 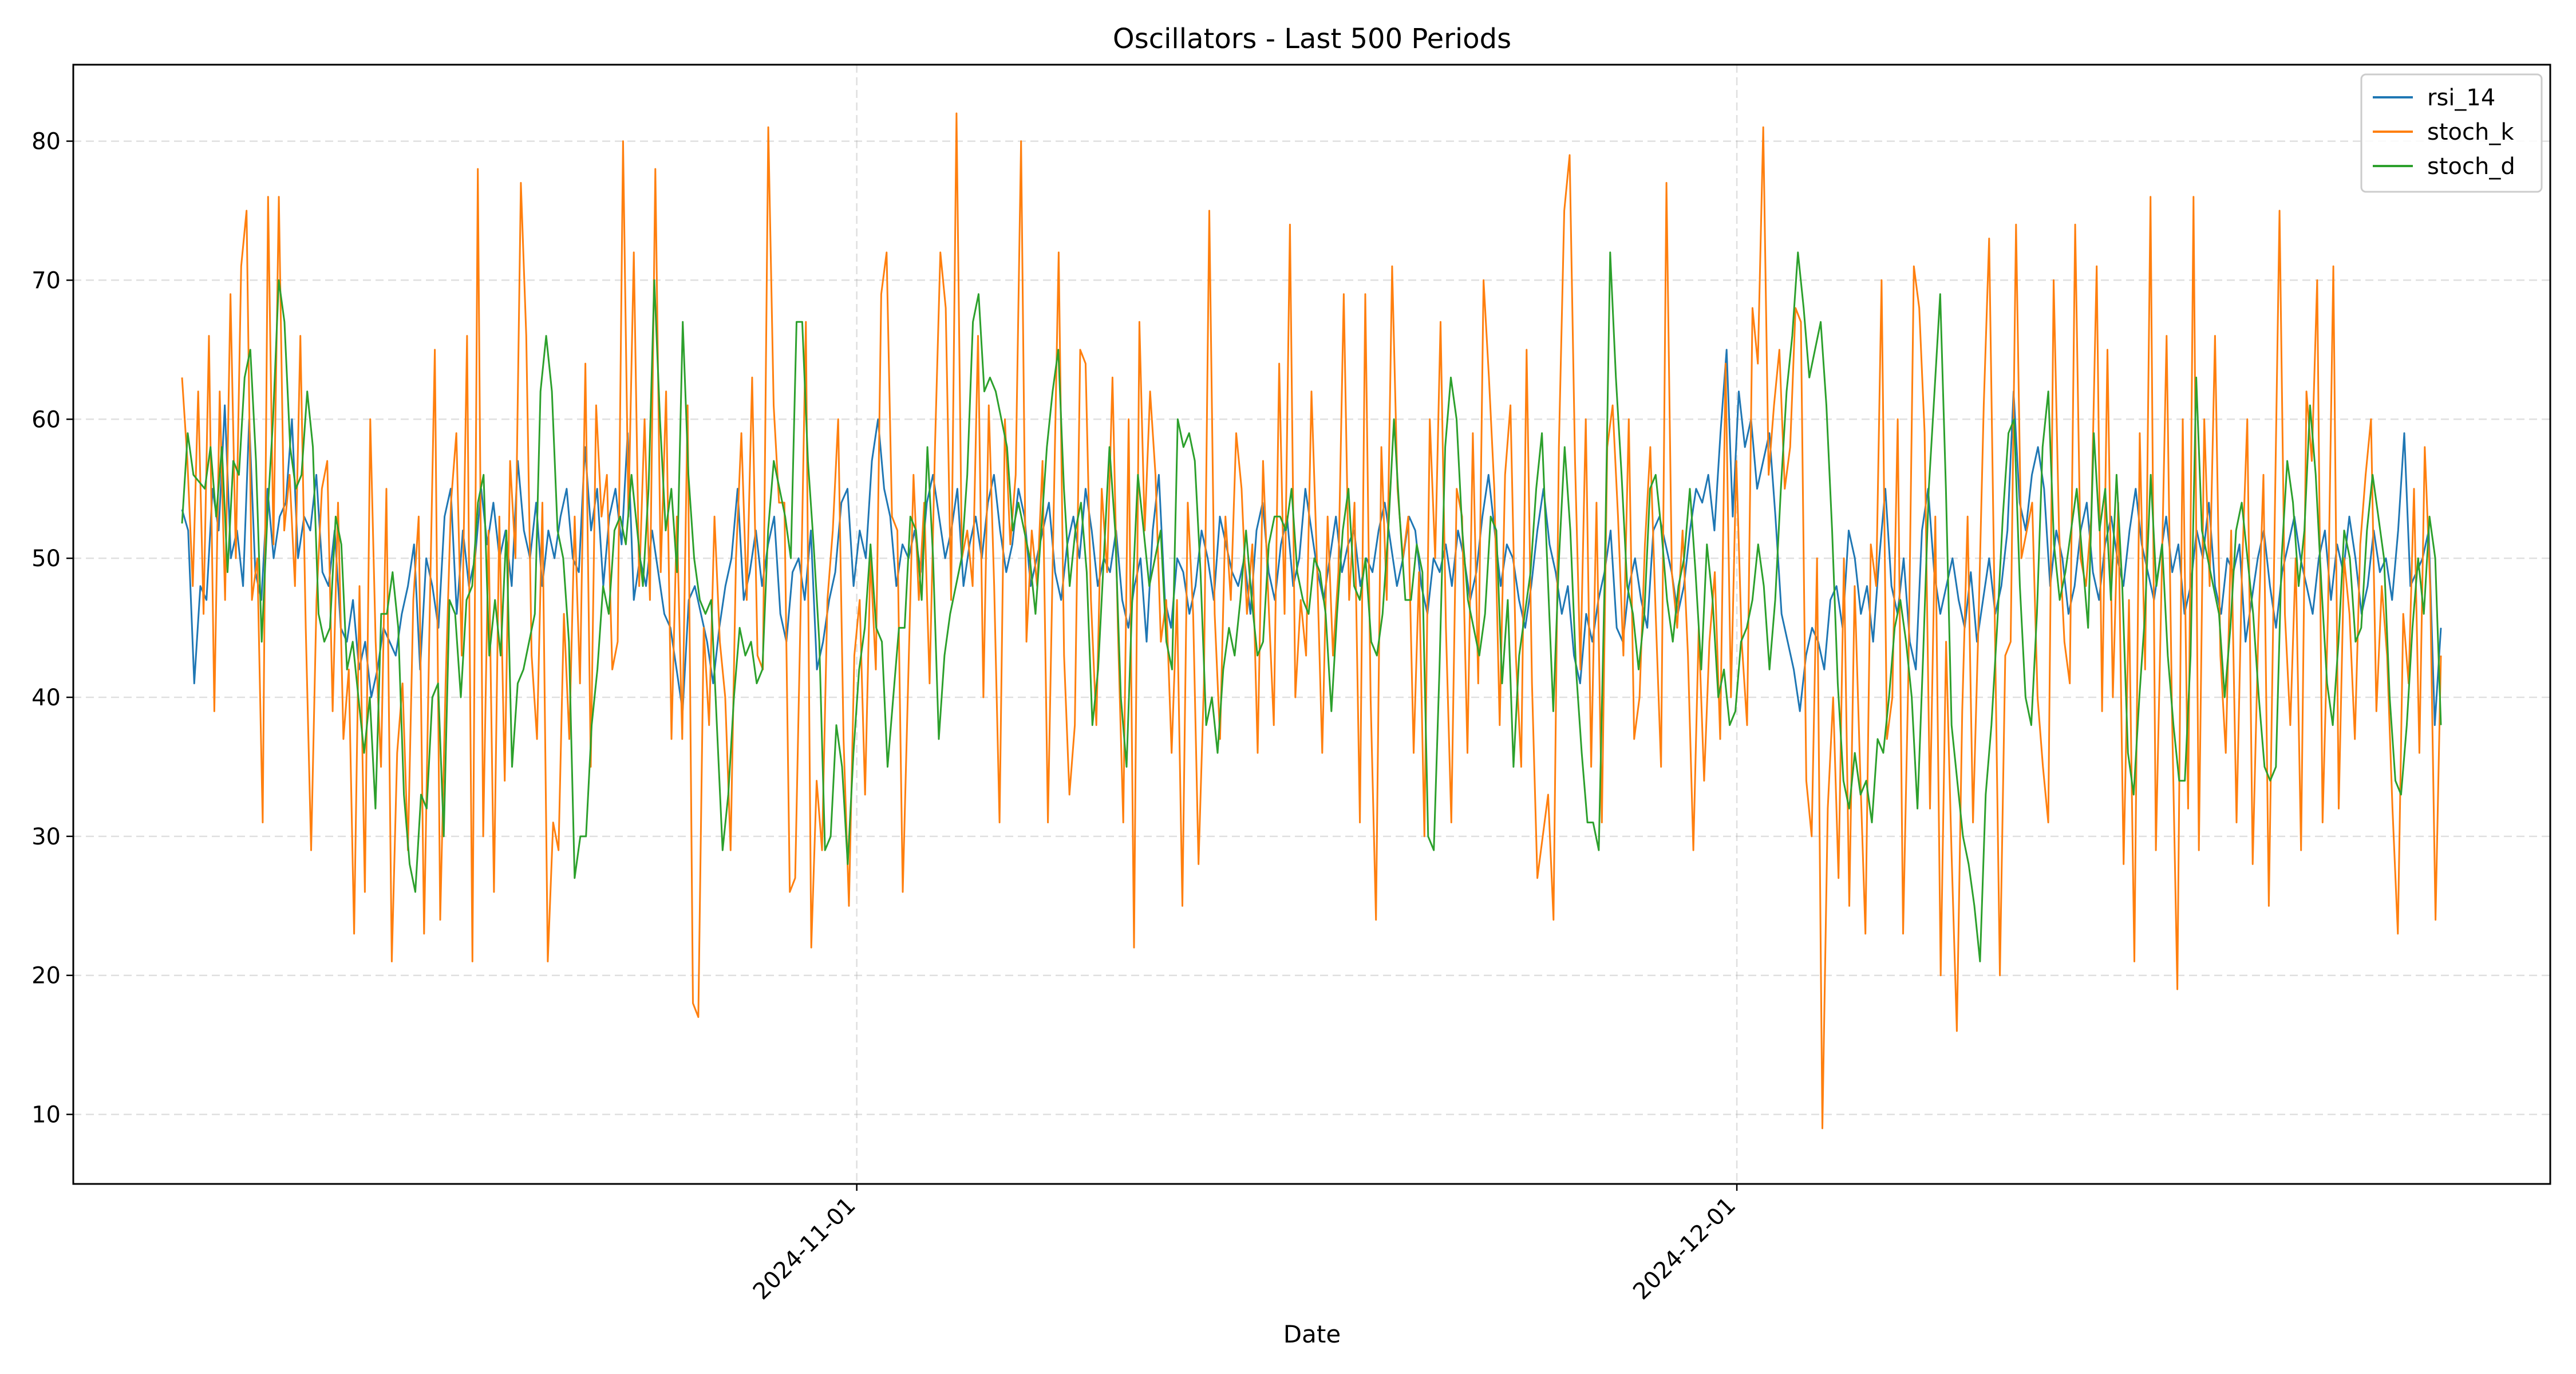 What do you see at coordinates (1312, 39) in the screenshot?
I see `chart-title: Oscillators - Last 500 Periods` at bounding box center [1312, 39].